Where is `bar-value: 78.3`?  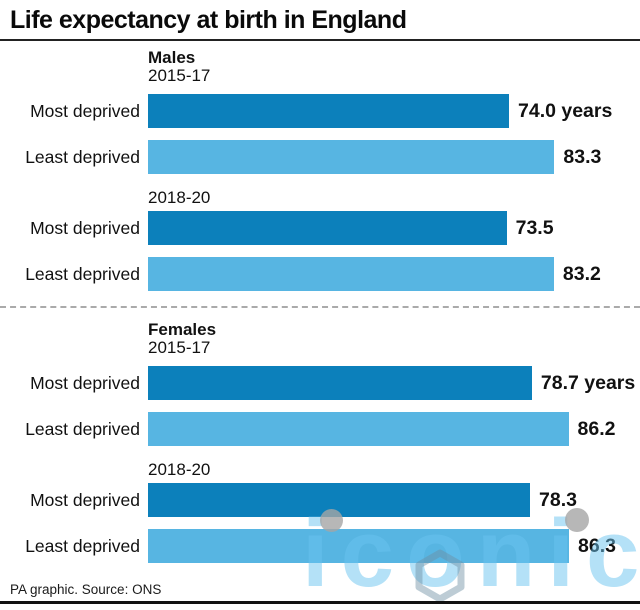
bar-value: 78.3 is located at coordinates (558, 499).